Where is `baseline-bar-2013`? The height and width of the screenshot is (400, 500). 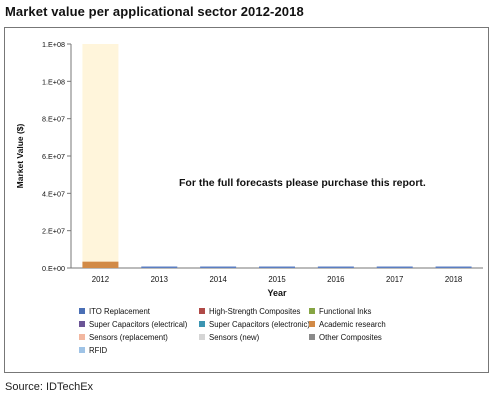
baseline-bar-2013 is located at coordinates (159, 267).